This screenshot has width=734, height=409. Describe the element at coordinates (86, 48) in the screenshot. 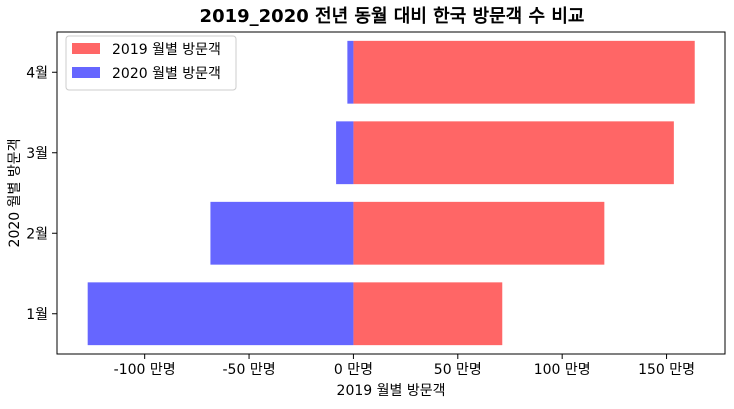

I see `legend-swatch-2019` at that location.